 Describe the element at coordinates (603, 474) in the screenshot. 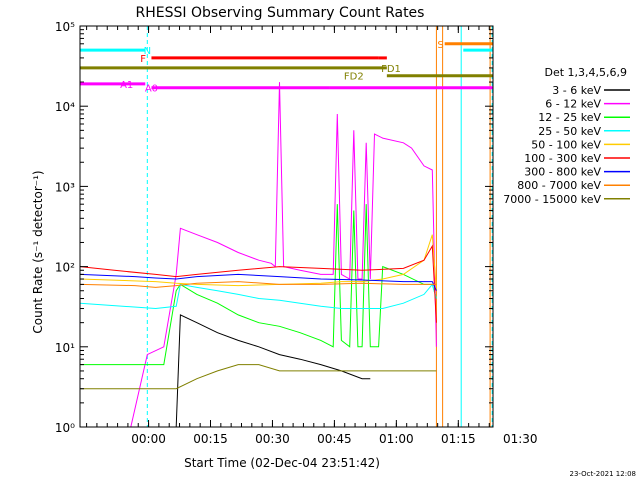

I see `footer-timestamp: 23-Oct-2021 12:08` at that location.